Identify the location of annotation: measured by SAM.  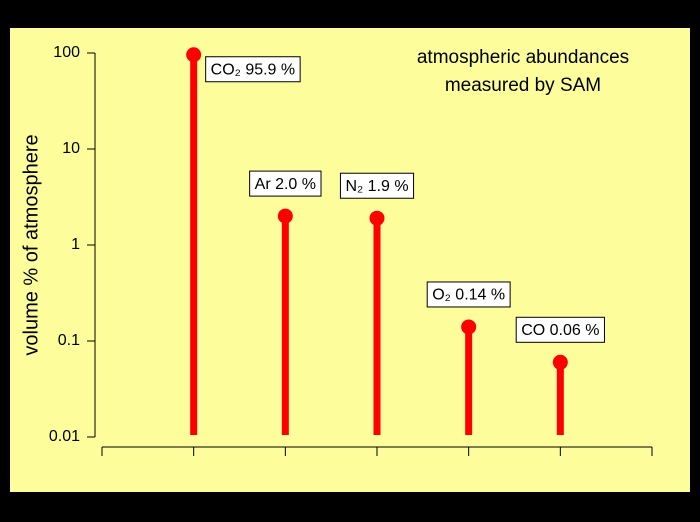
(523, 85).